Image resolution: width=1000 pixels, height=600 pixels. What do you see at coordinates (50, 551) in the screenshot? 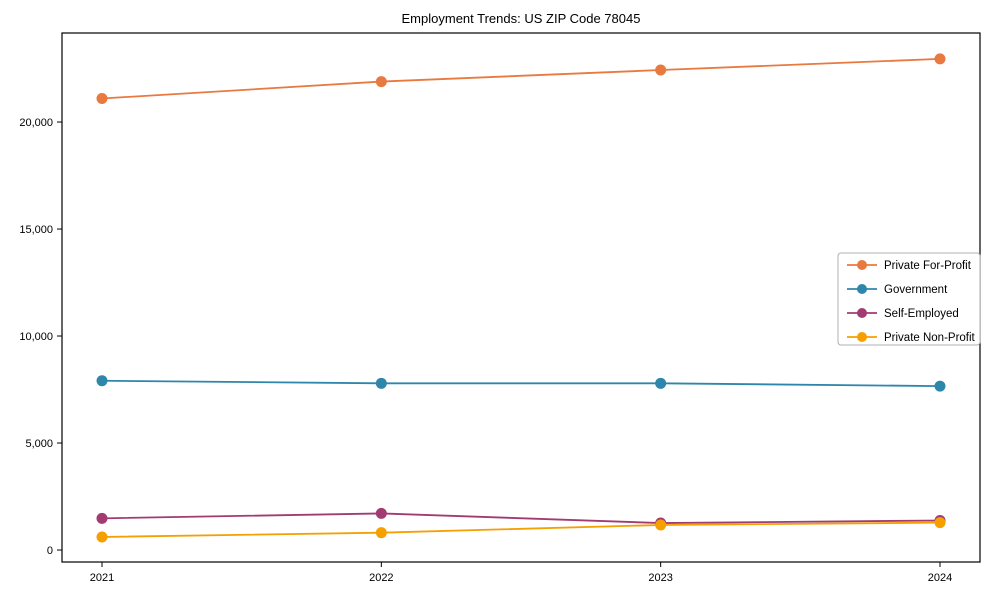
I see `y-tick-label: 0` at bounding box center [50, 551].